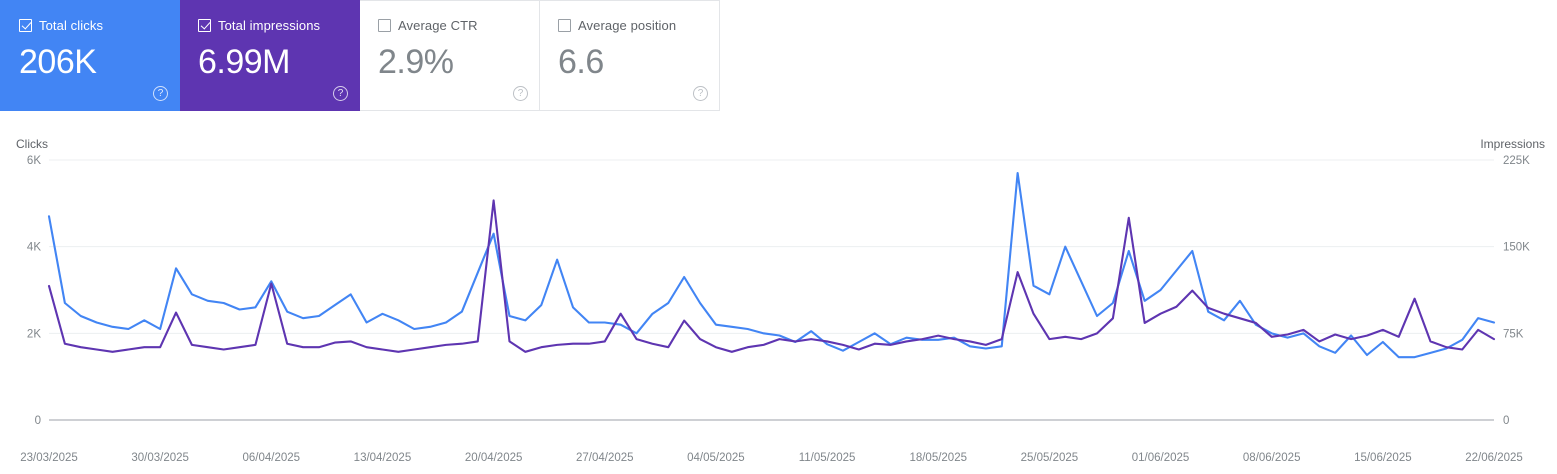  Describe the element at coordinates (1050, 458) in the screenshot. I see `x-axis-date-tick: 25/05/2025` at that location.